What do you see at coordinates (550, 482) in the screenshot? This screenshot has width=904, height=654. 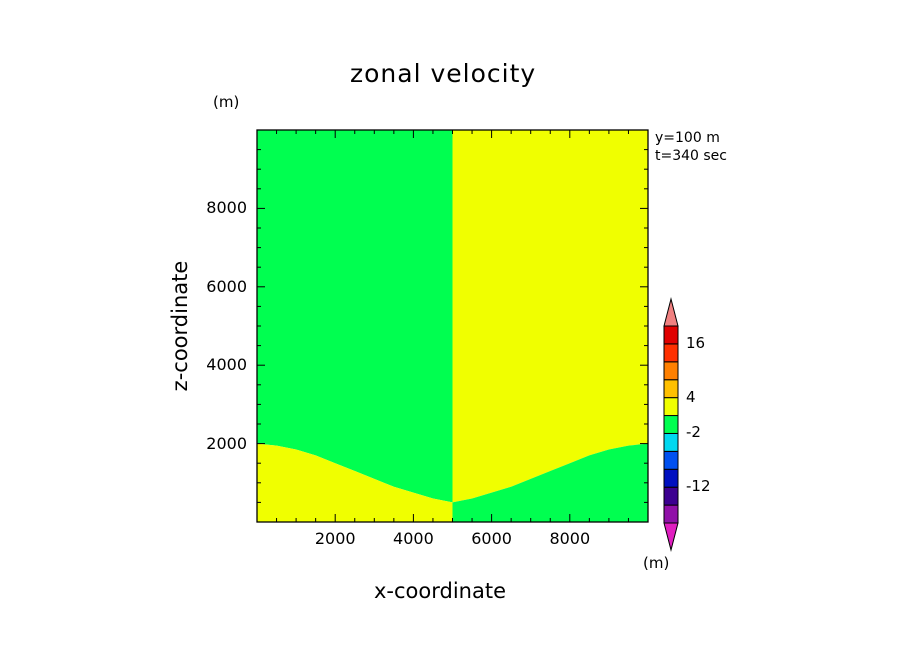 I see `field-lower-right` at bounding box center [550, 482].